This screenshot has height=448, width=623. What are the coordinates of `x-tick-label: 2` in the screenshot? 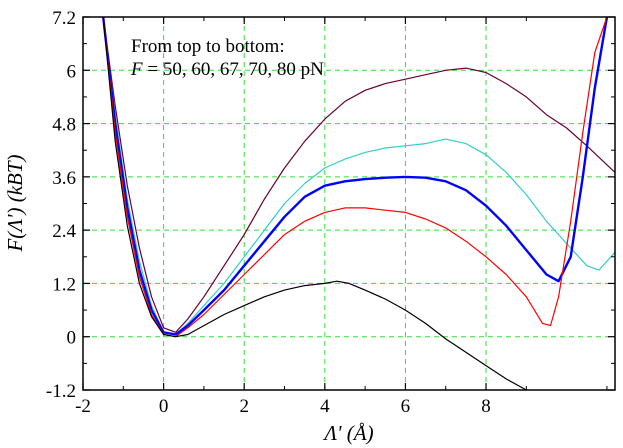 It's located at (244, 406).